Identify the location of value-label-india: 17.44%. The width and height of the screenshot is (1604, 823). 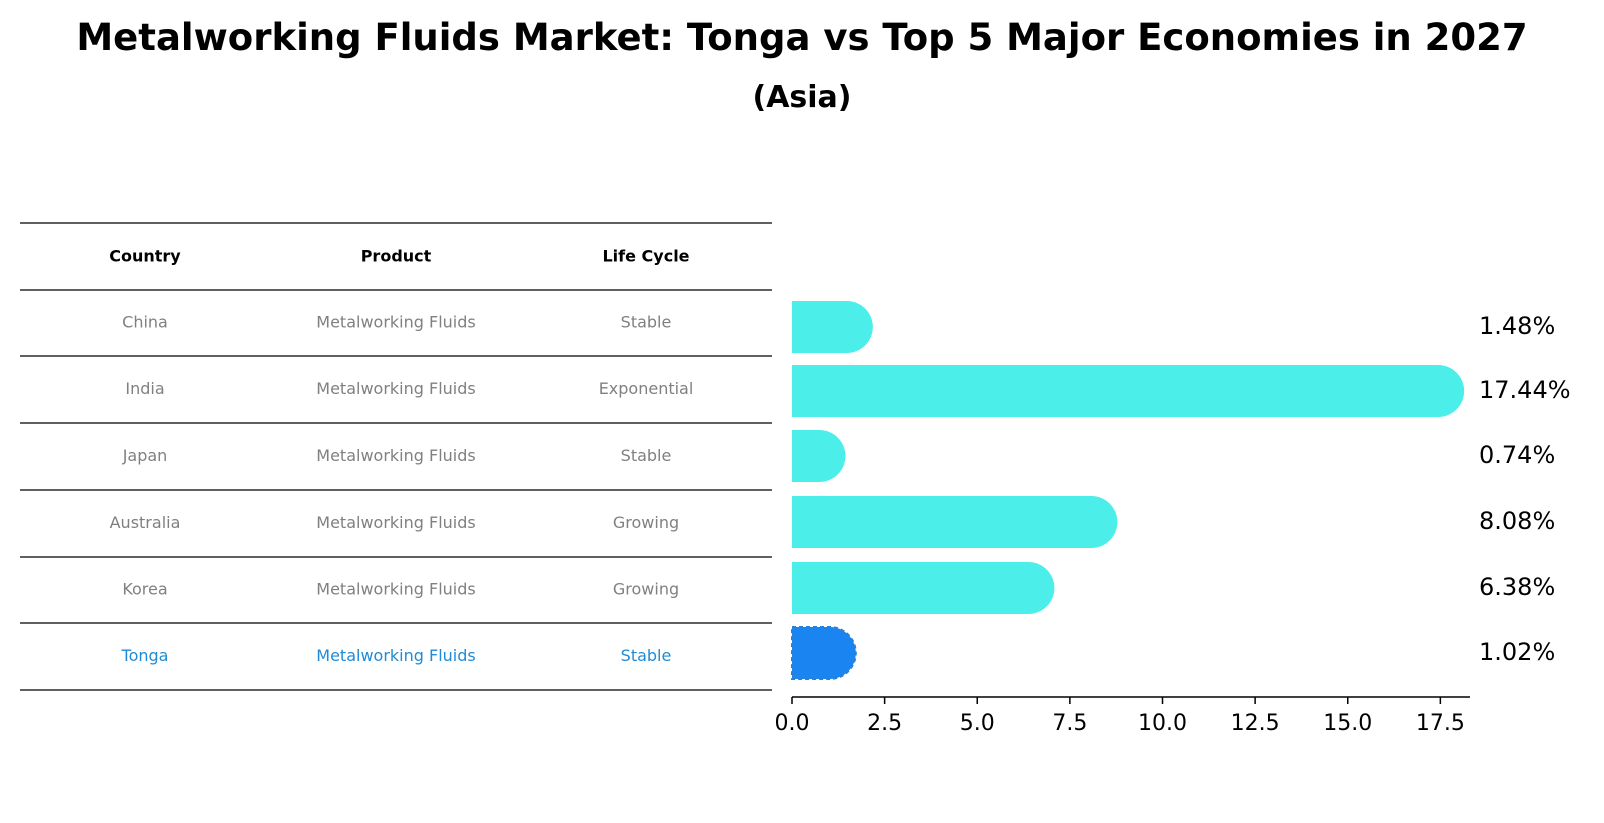
(1525, 390).